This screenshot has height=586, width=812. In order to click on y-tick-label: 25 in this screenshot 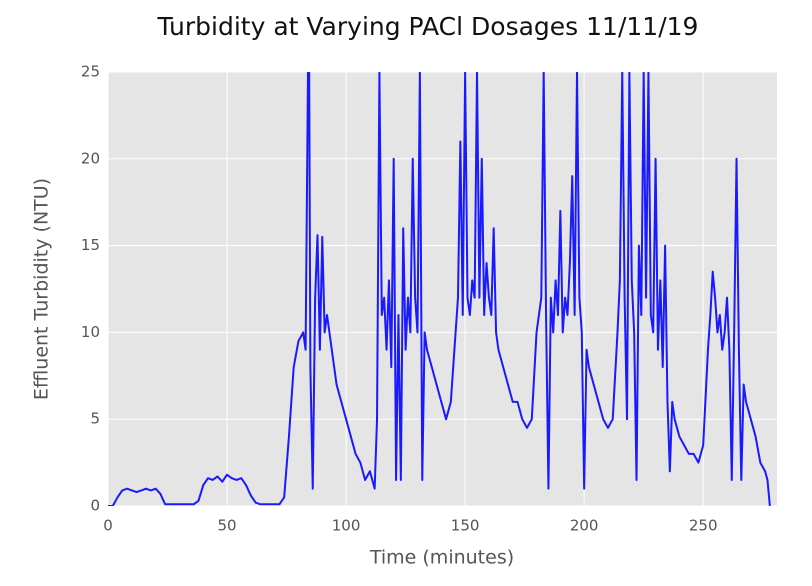, I will do `click(90, 72)`.